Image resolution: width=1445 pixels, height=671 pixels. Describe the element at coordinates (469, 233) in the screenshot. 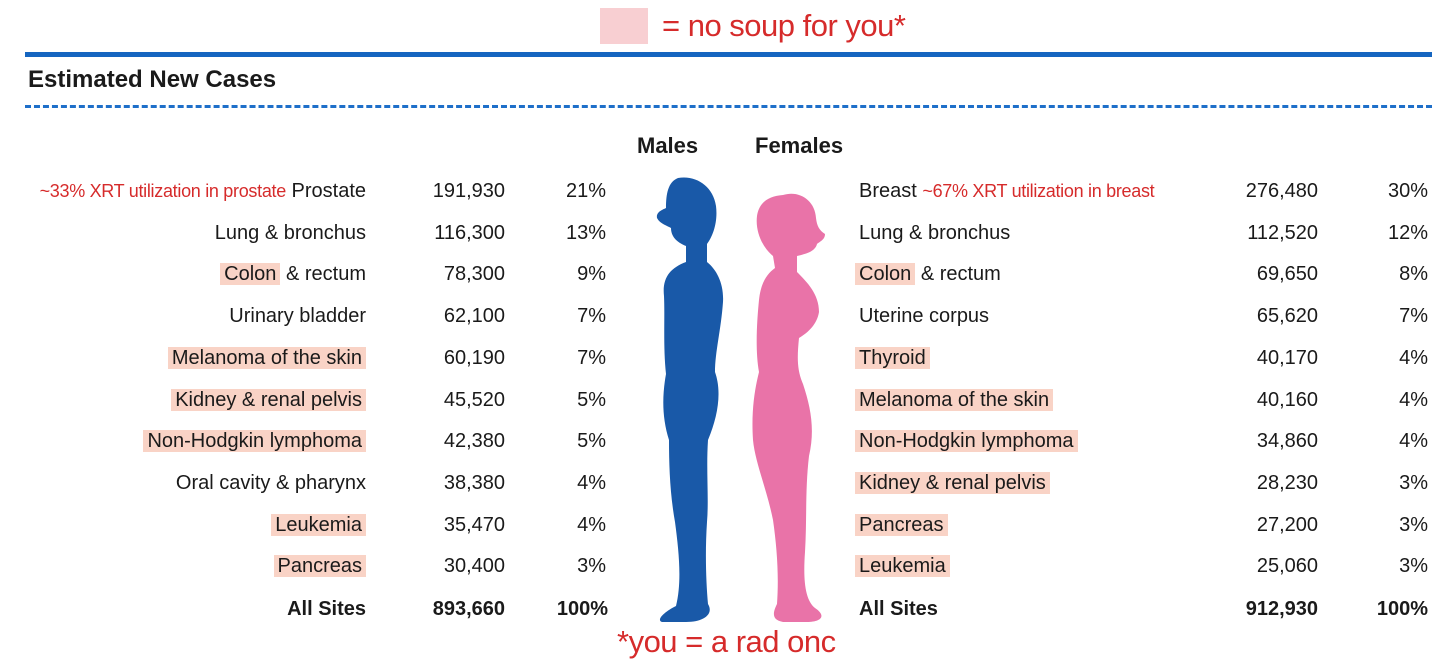

I see `case-count: 116,300` at that location.